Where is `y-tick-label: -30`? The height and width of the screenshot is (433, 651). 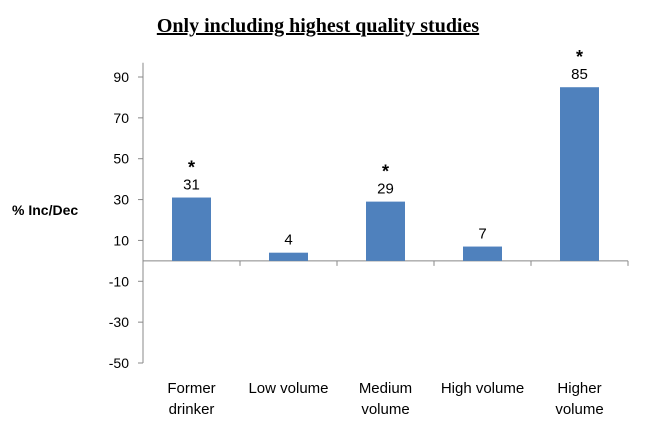 y-tick-label: -30 is located at coordinates (119, 322).